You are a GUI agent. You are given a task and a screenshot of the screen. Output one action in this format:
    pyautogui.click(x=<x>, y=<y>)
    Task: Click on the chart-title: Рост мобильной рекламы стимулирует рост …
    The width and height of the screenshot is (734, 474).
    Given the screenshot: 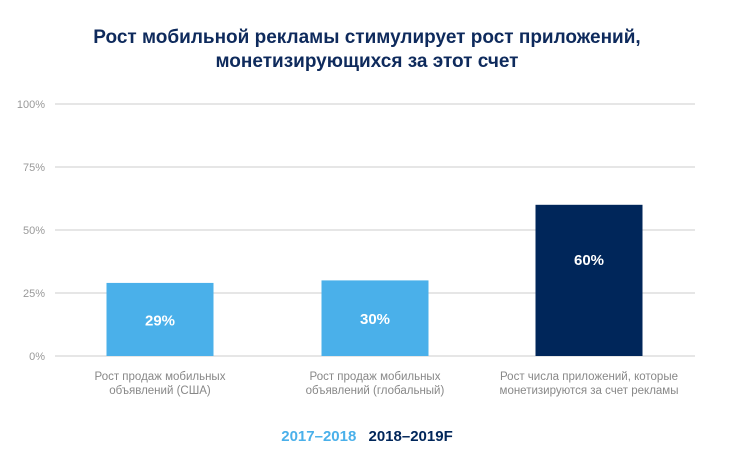 What is the action you would take?
    pyautogui.click(x=367, y=50)
    